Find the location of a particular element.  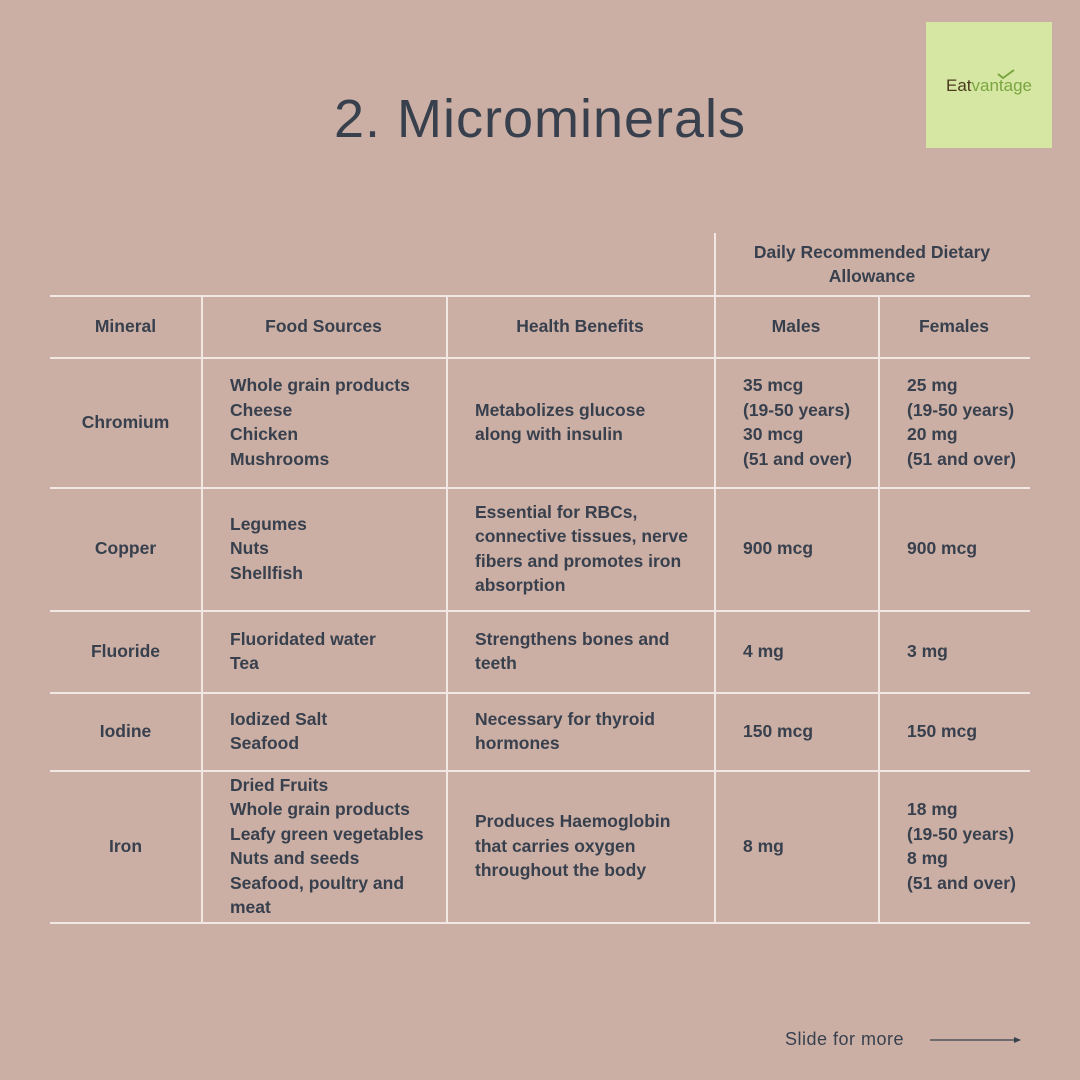

cell-line: Copper is located at coordinates (125, 548).